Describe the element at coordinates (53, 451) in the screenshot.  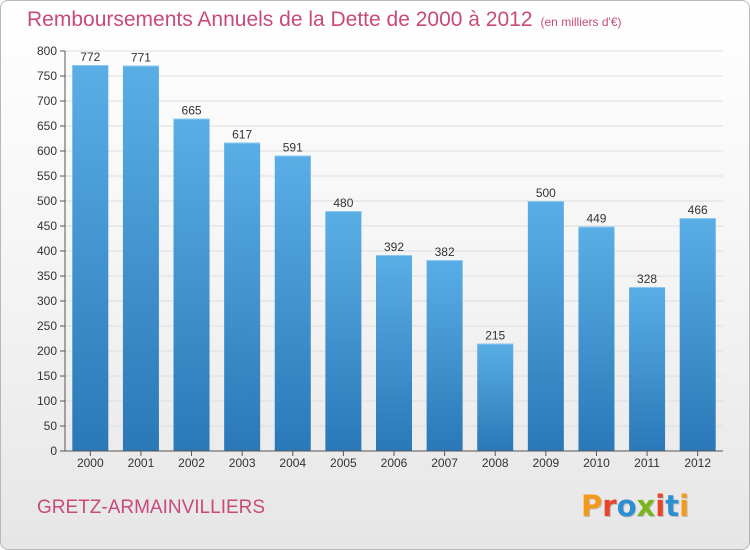
I see `y-tick-label: 0` at that location.